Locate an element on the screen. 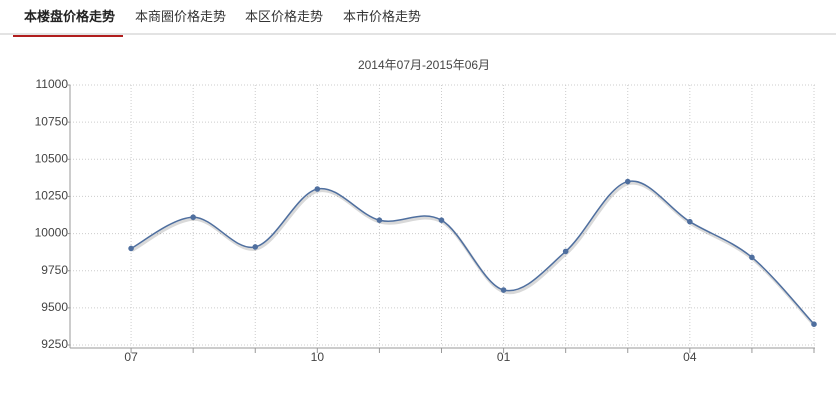  y-tick-label: 11000 is located at coordinates (52, 84).